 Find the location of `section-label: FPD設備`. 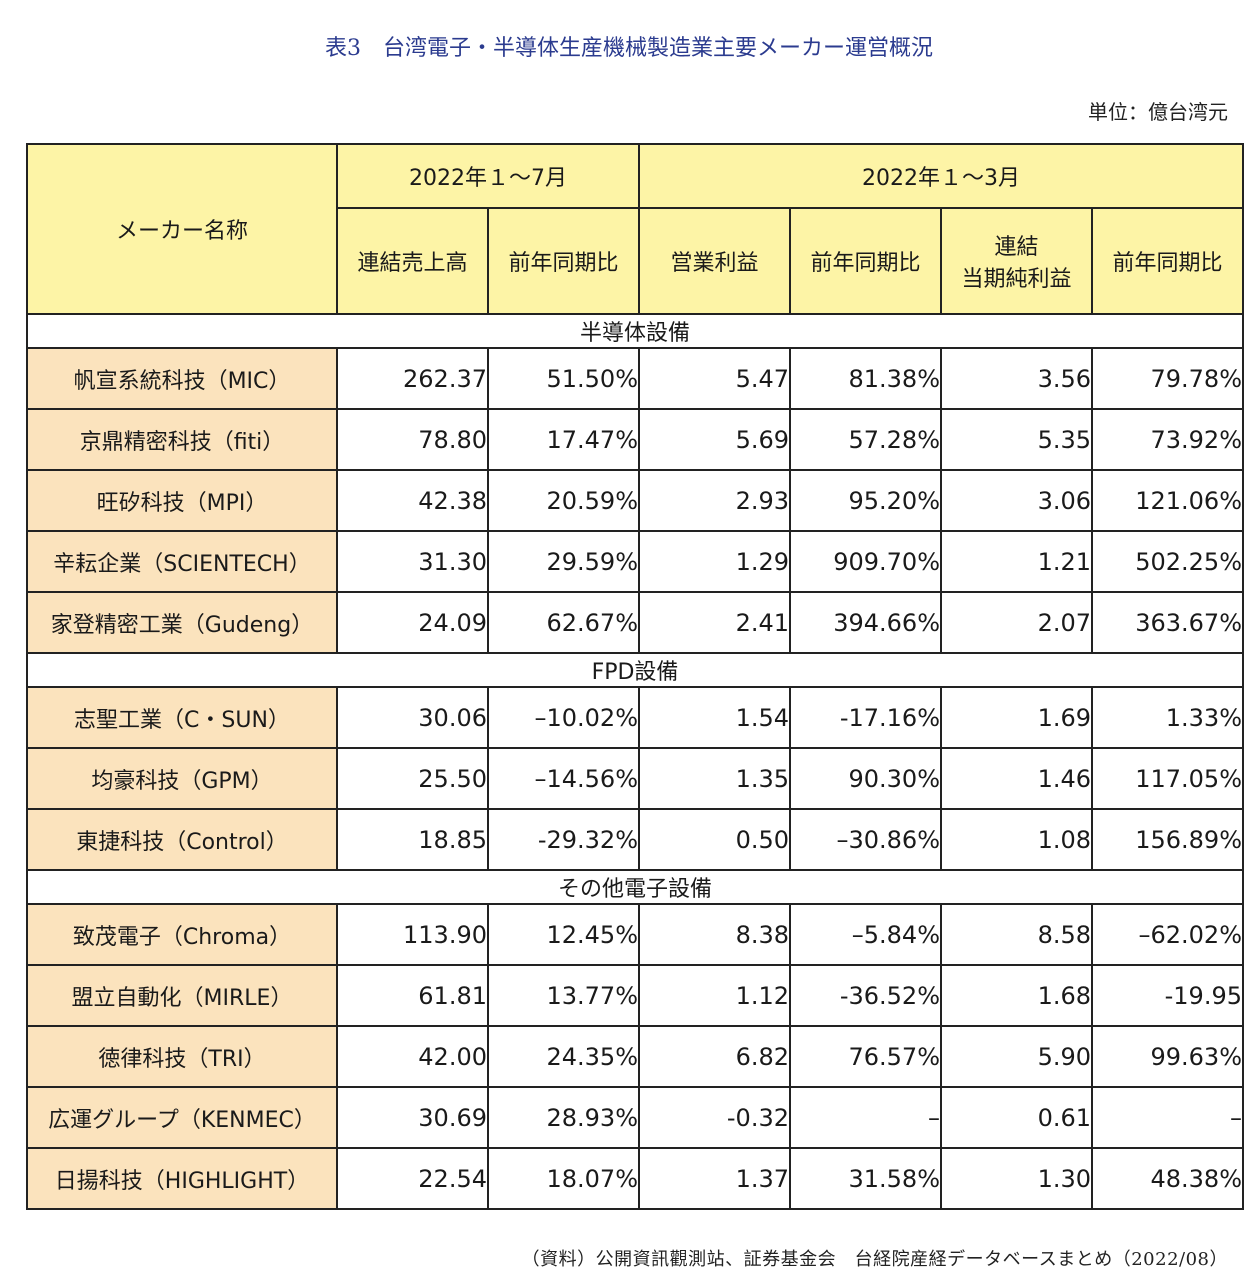

section-label: FPD設備 is located at coordinates (635, 670).